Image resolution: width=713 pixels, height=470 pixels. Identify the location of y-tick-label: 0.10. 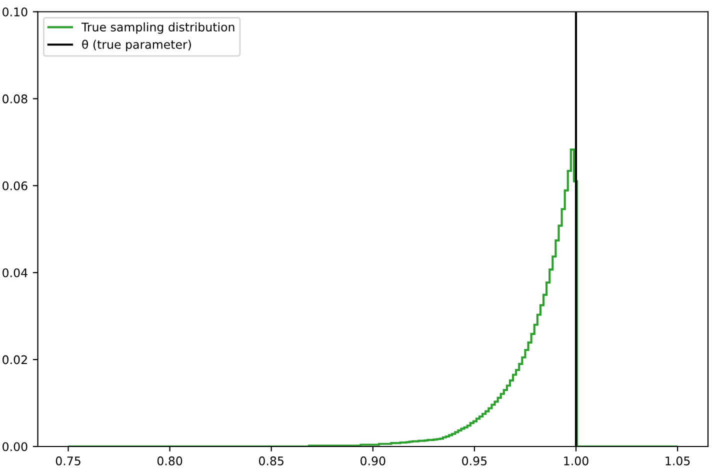
(15, 11).